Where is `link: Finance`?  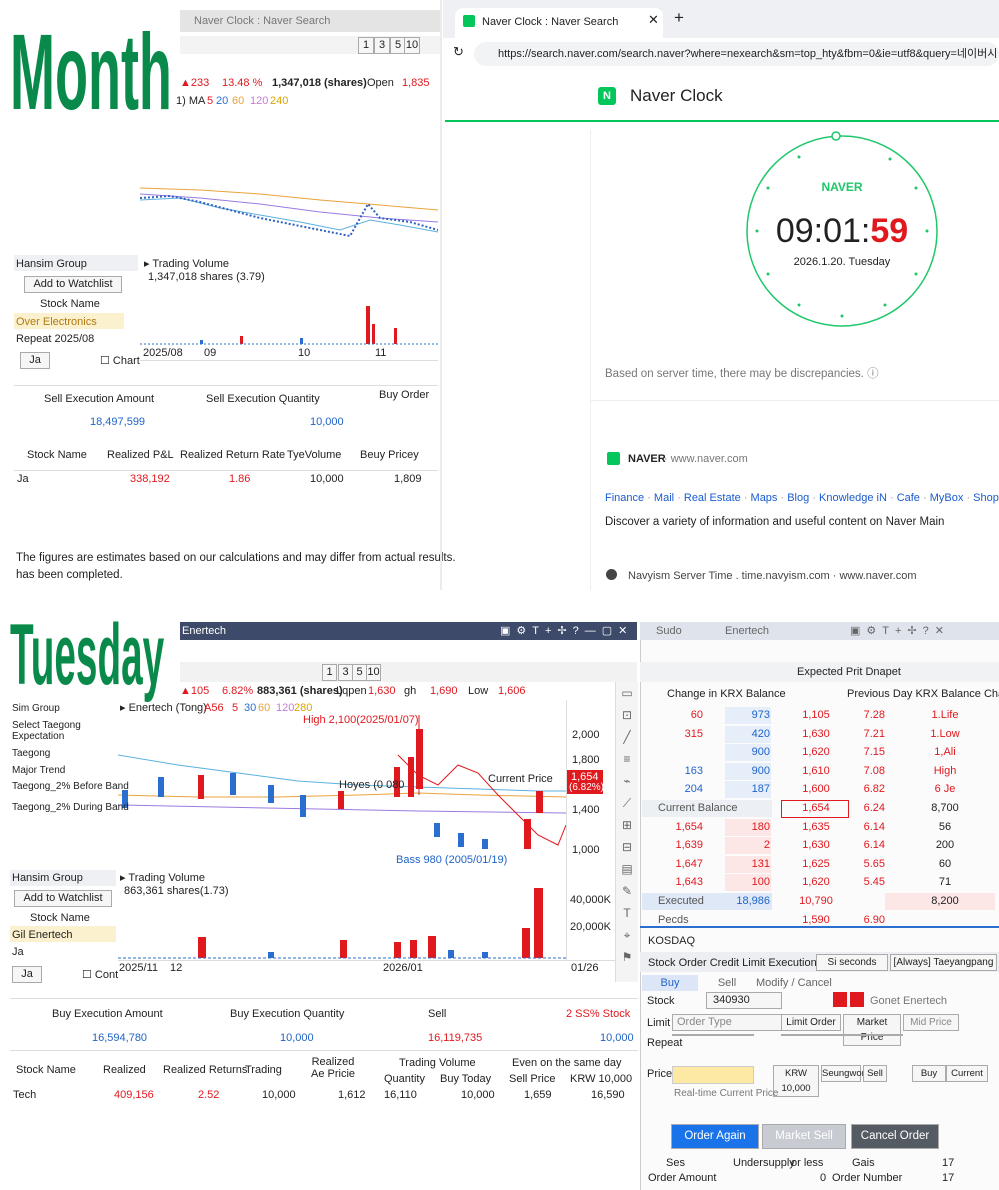
link: Finance is located at coordinates (625, 498).